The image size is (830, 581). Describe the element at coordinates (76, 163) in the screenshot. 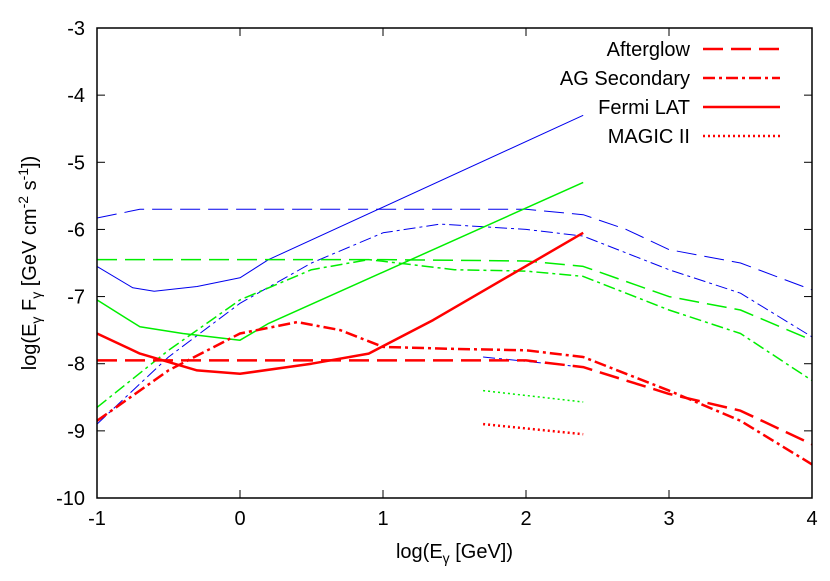

I see `y-tick-label: -5` at that location.